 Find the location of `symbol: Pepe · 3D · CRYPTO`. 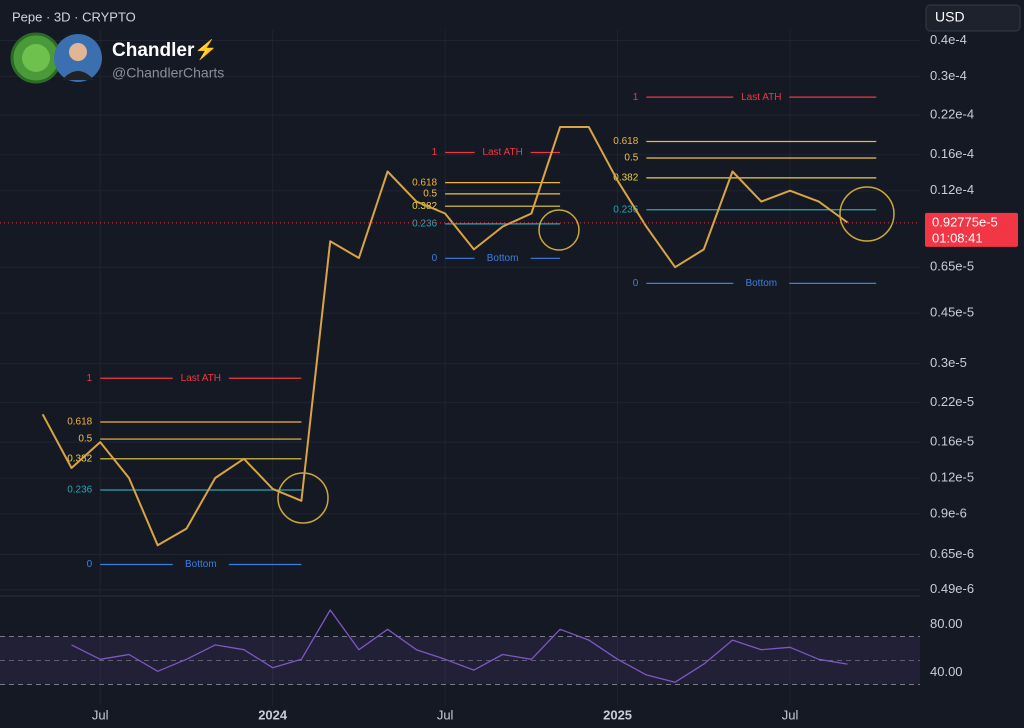

symbol: Pepe · 3D · CRYPTO is located at coordinates (74, 16).